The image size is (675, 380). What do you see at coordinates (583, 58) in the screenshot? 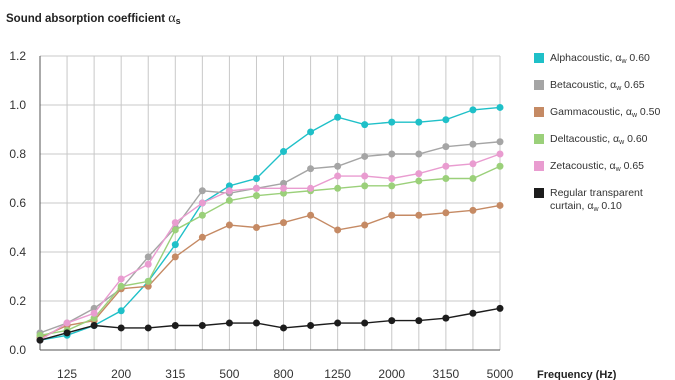
I see `legend-name: Alphacoustic,` at bounding box center [583, 58].